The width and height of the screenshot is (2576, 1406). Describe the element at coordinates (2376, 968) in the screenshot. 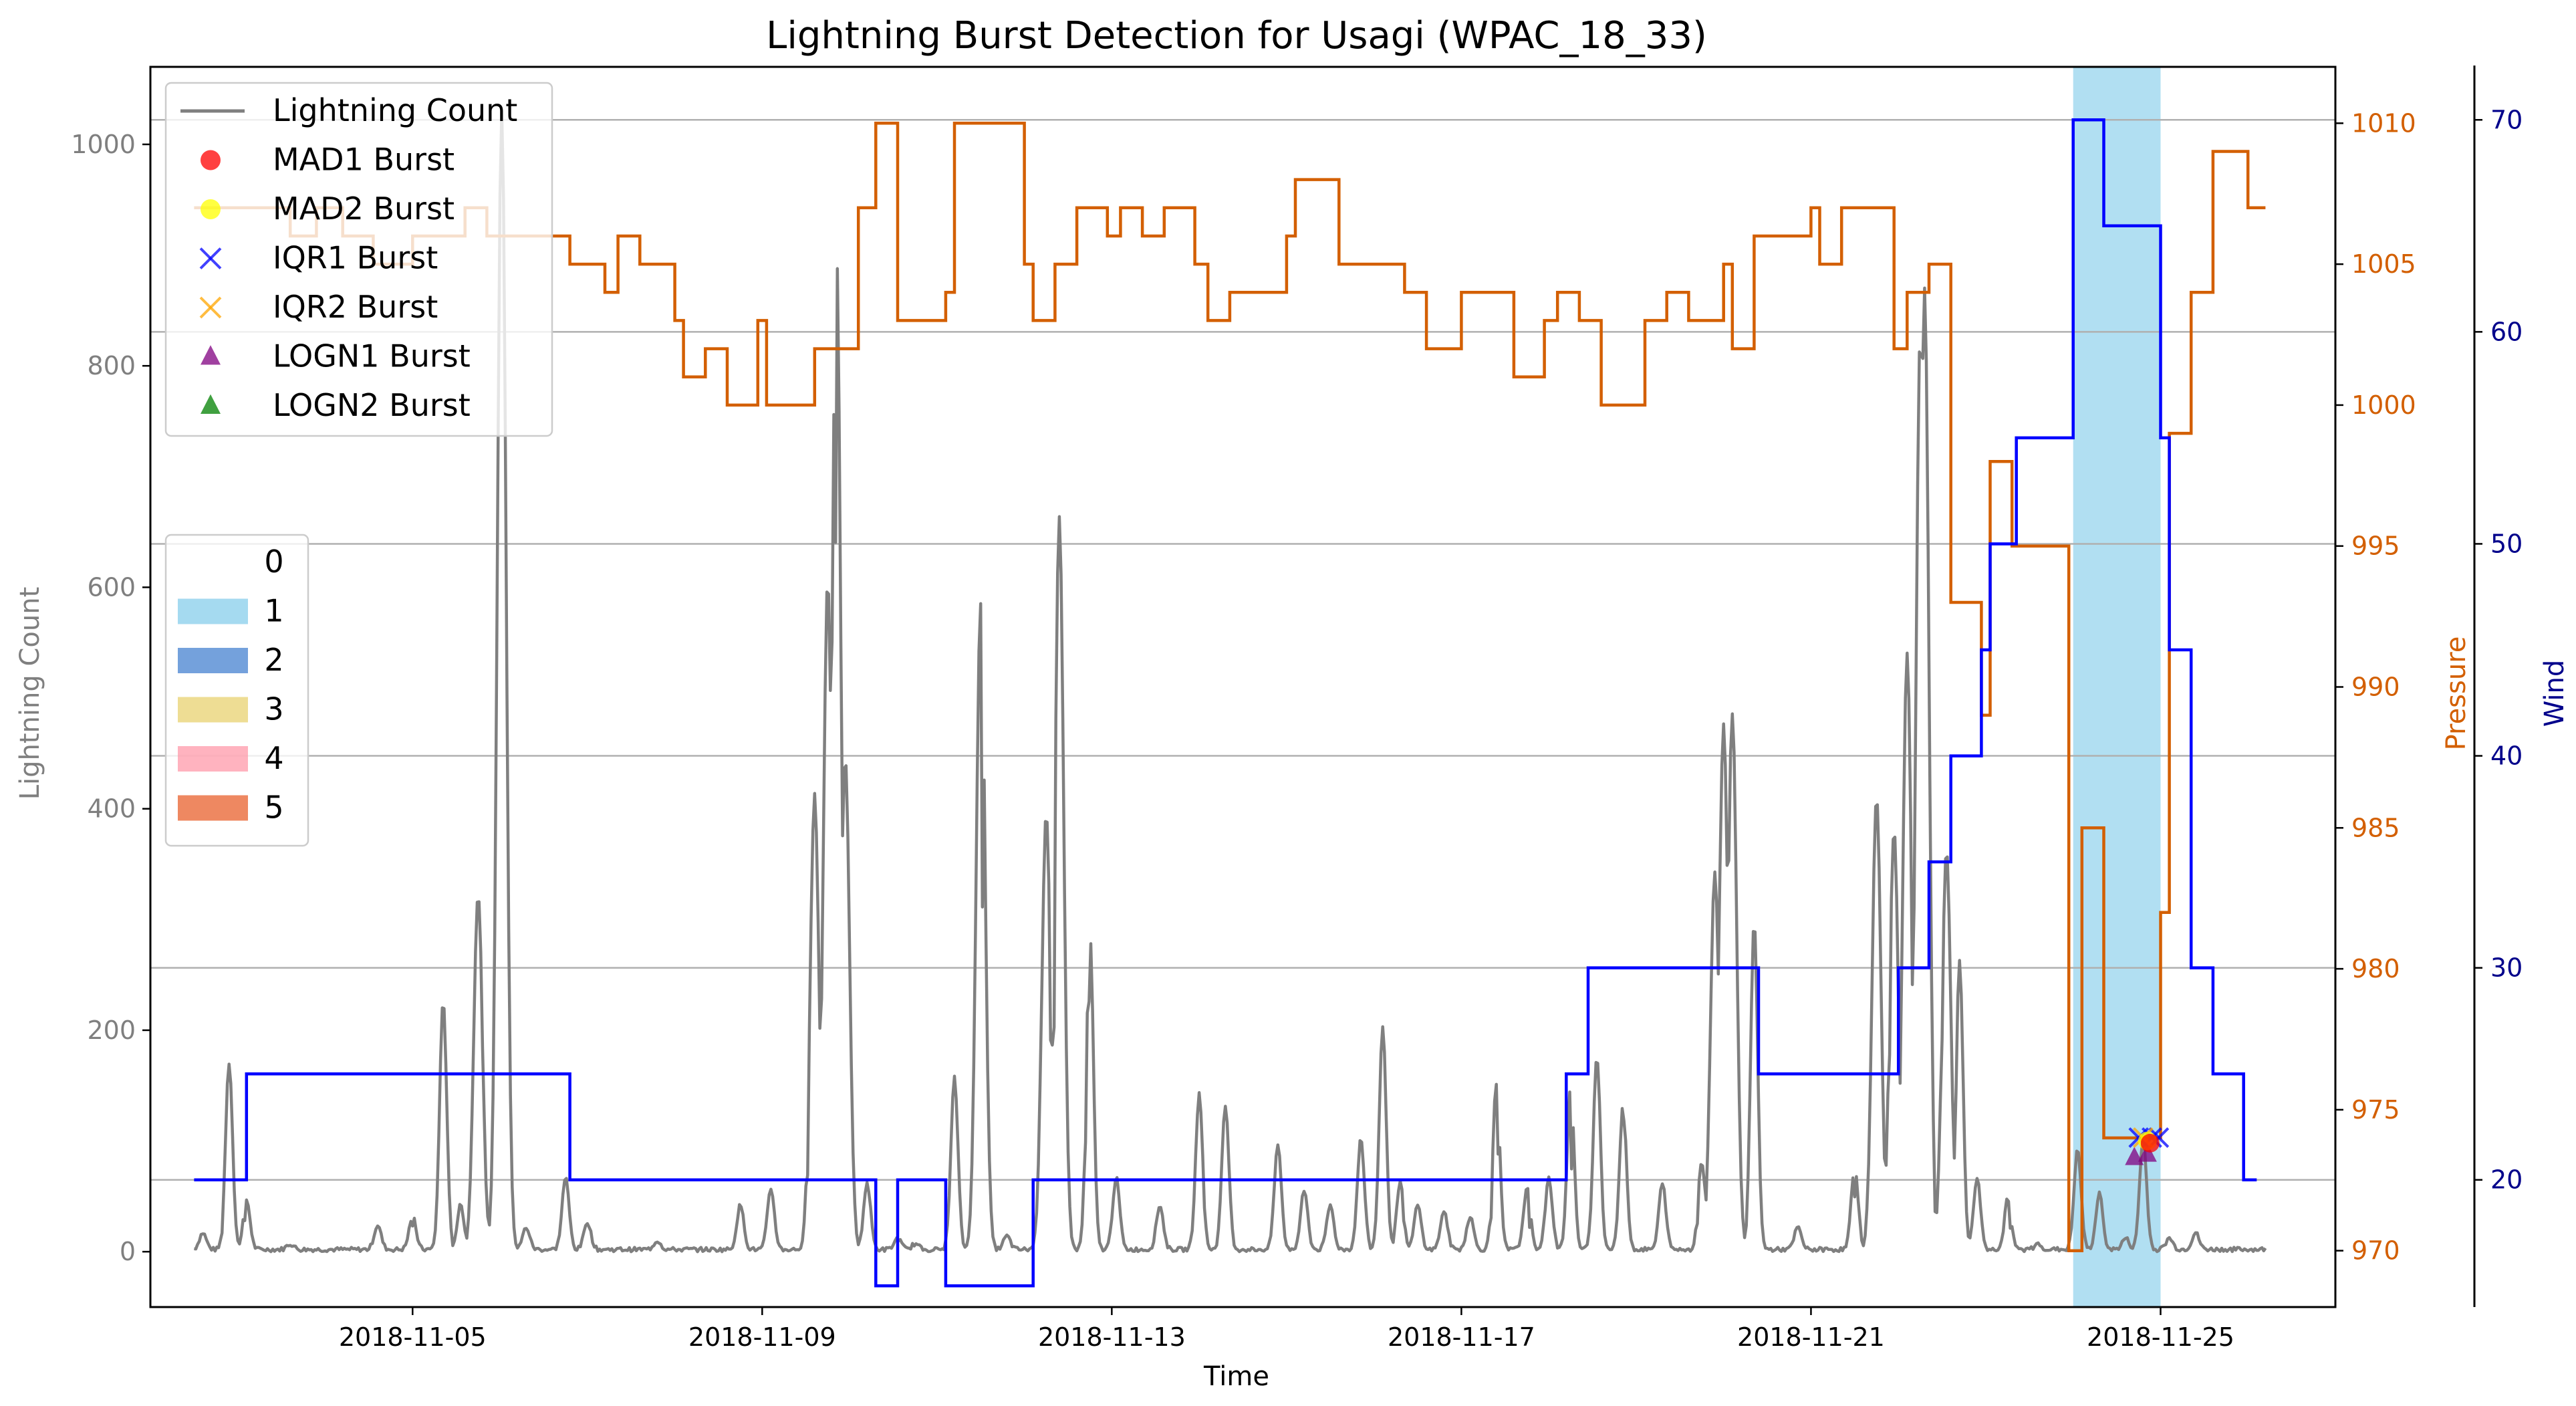

I see `pressure-tick-label: 980` at that location.